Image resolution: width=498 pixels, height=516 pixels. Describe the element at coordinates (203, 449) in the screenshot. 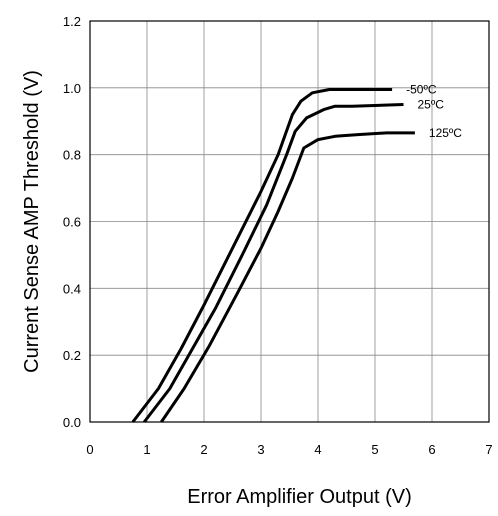

I see `x-tick-label: 2` at that location.